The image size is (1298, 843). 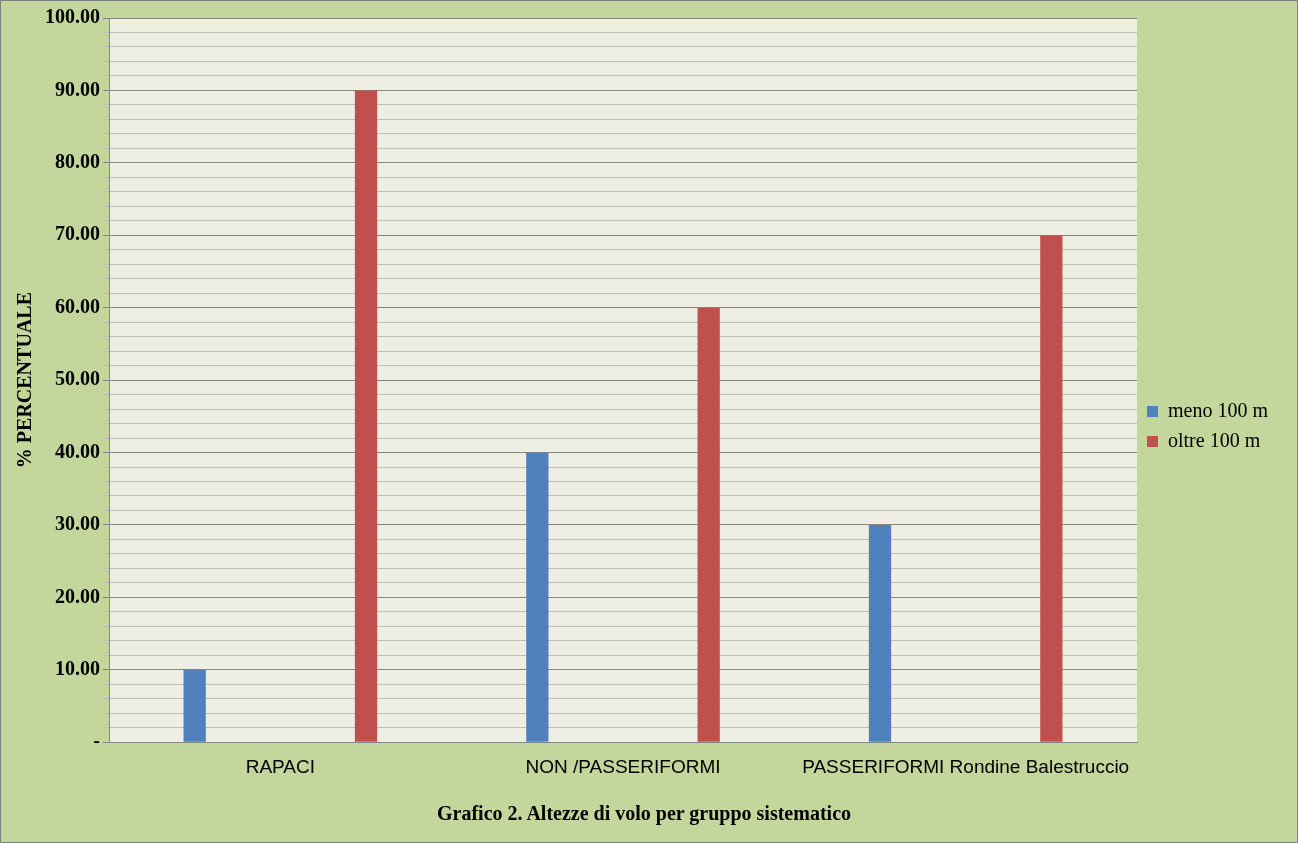 I want to click on y-tick-label: 10.00, so click(x=77, y=667).